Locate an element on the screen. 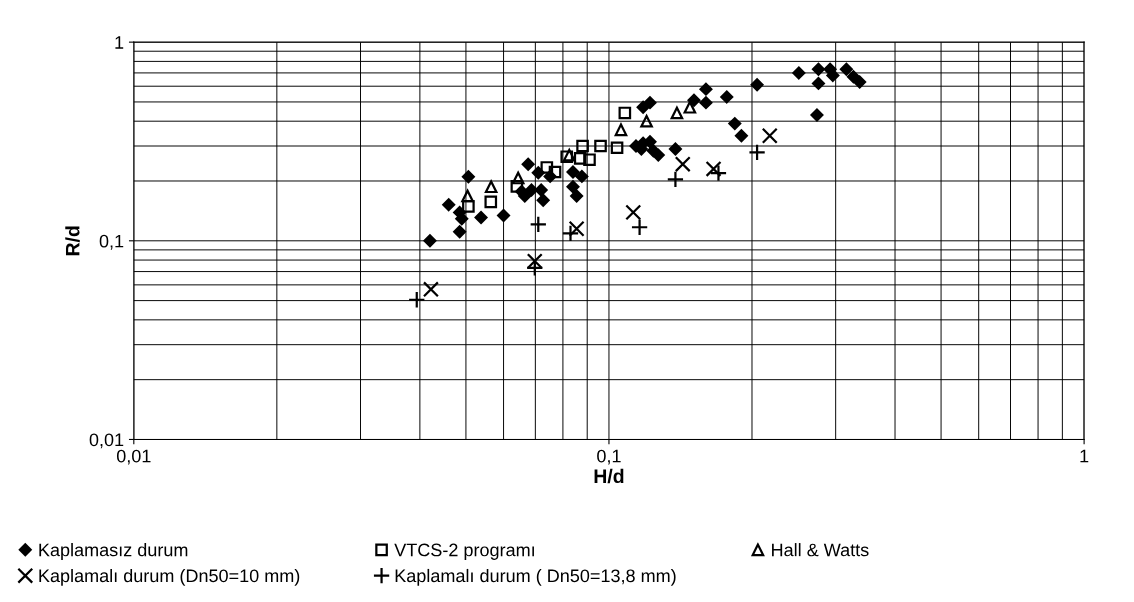 Image resolution: width=1134 pixels, height=602 pixels. legend-label: Kaplamalı durum ( Dn50=13,8 mm) is located at coordinates (535, 577).